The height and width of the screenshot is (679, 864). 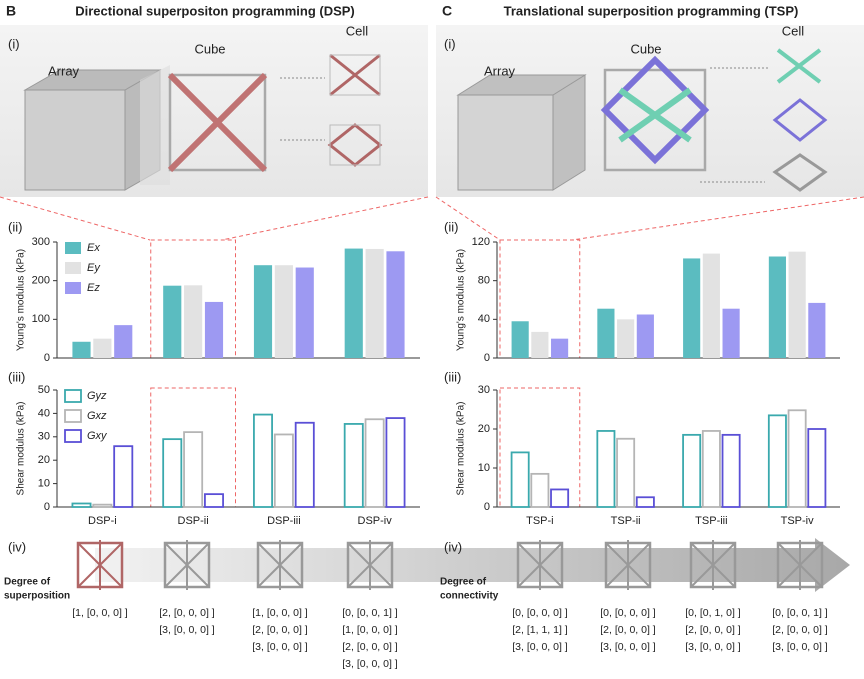 What do you see at coordinates (93, 288) in the screenshot?
I see `legend-label: Ez` at bounding box center [93, 288].